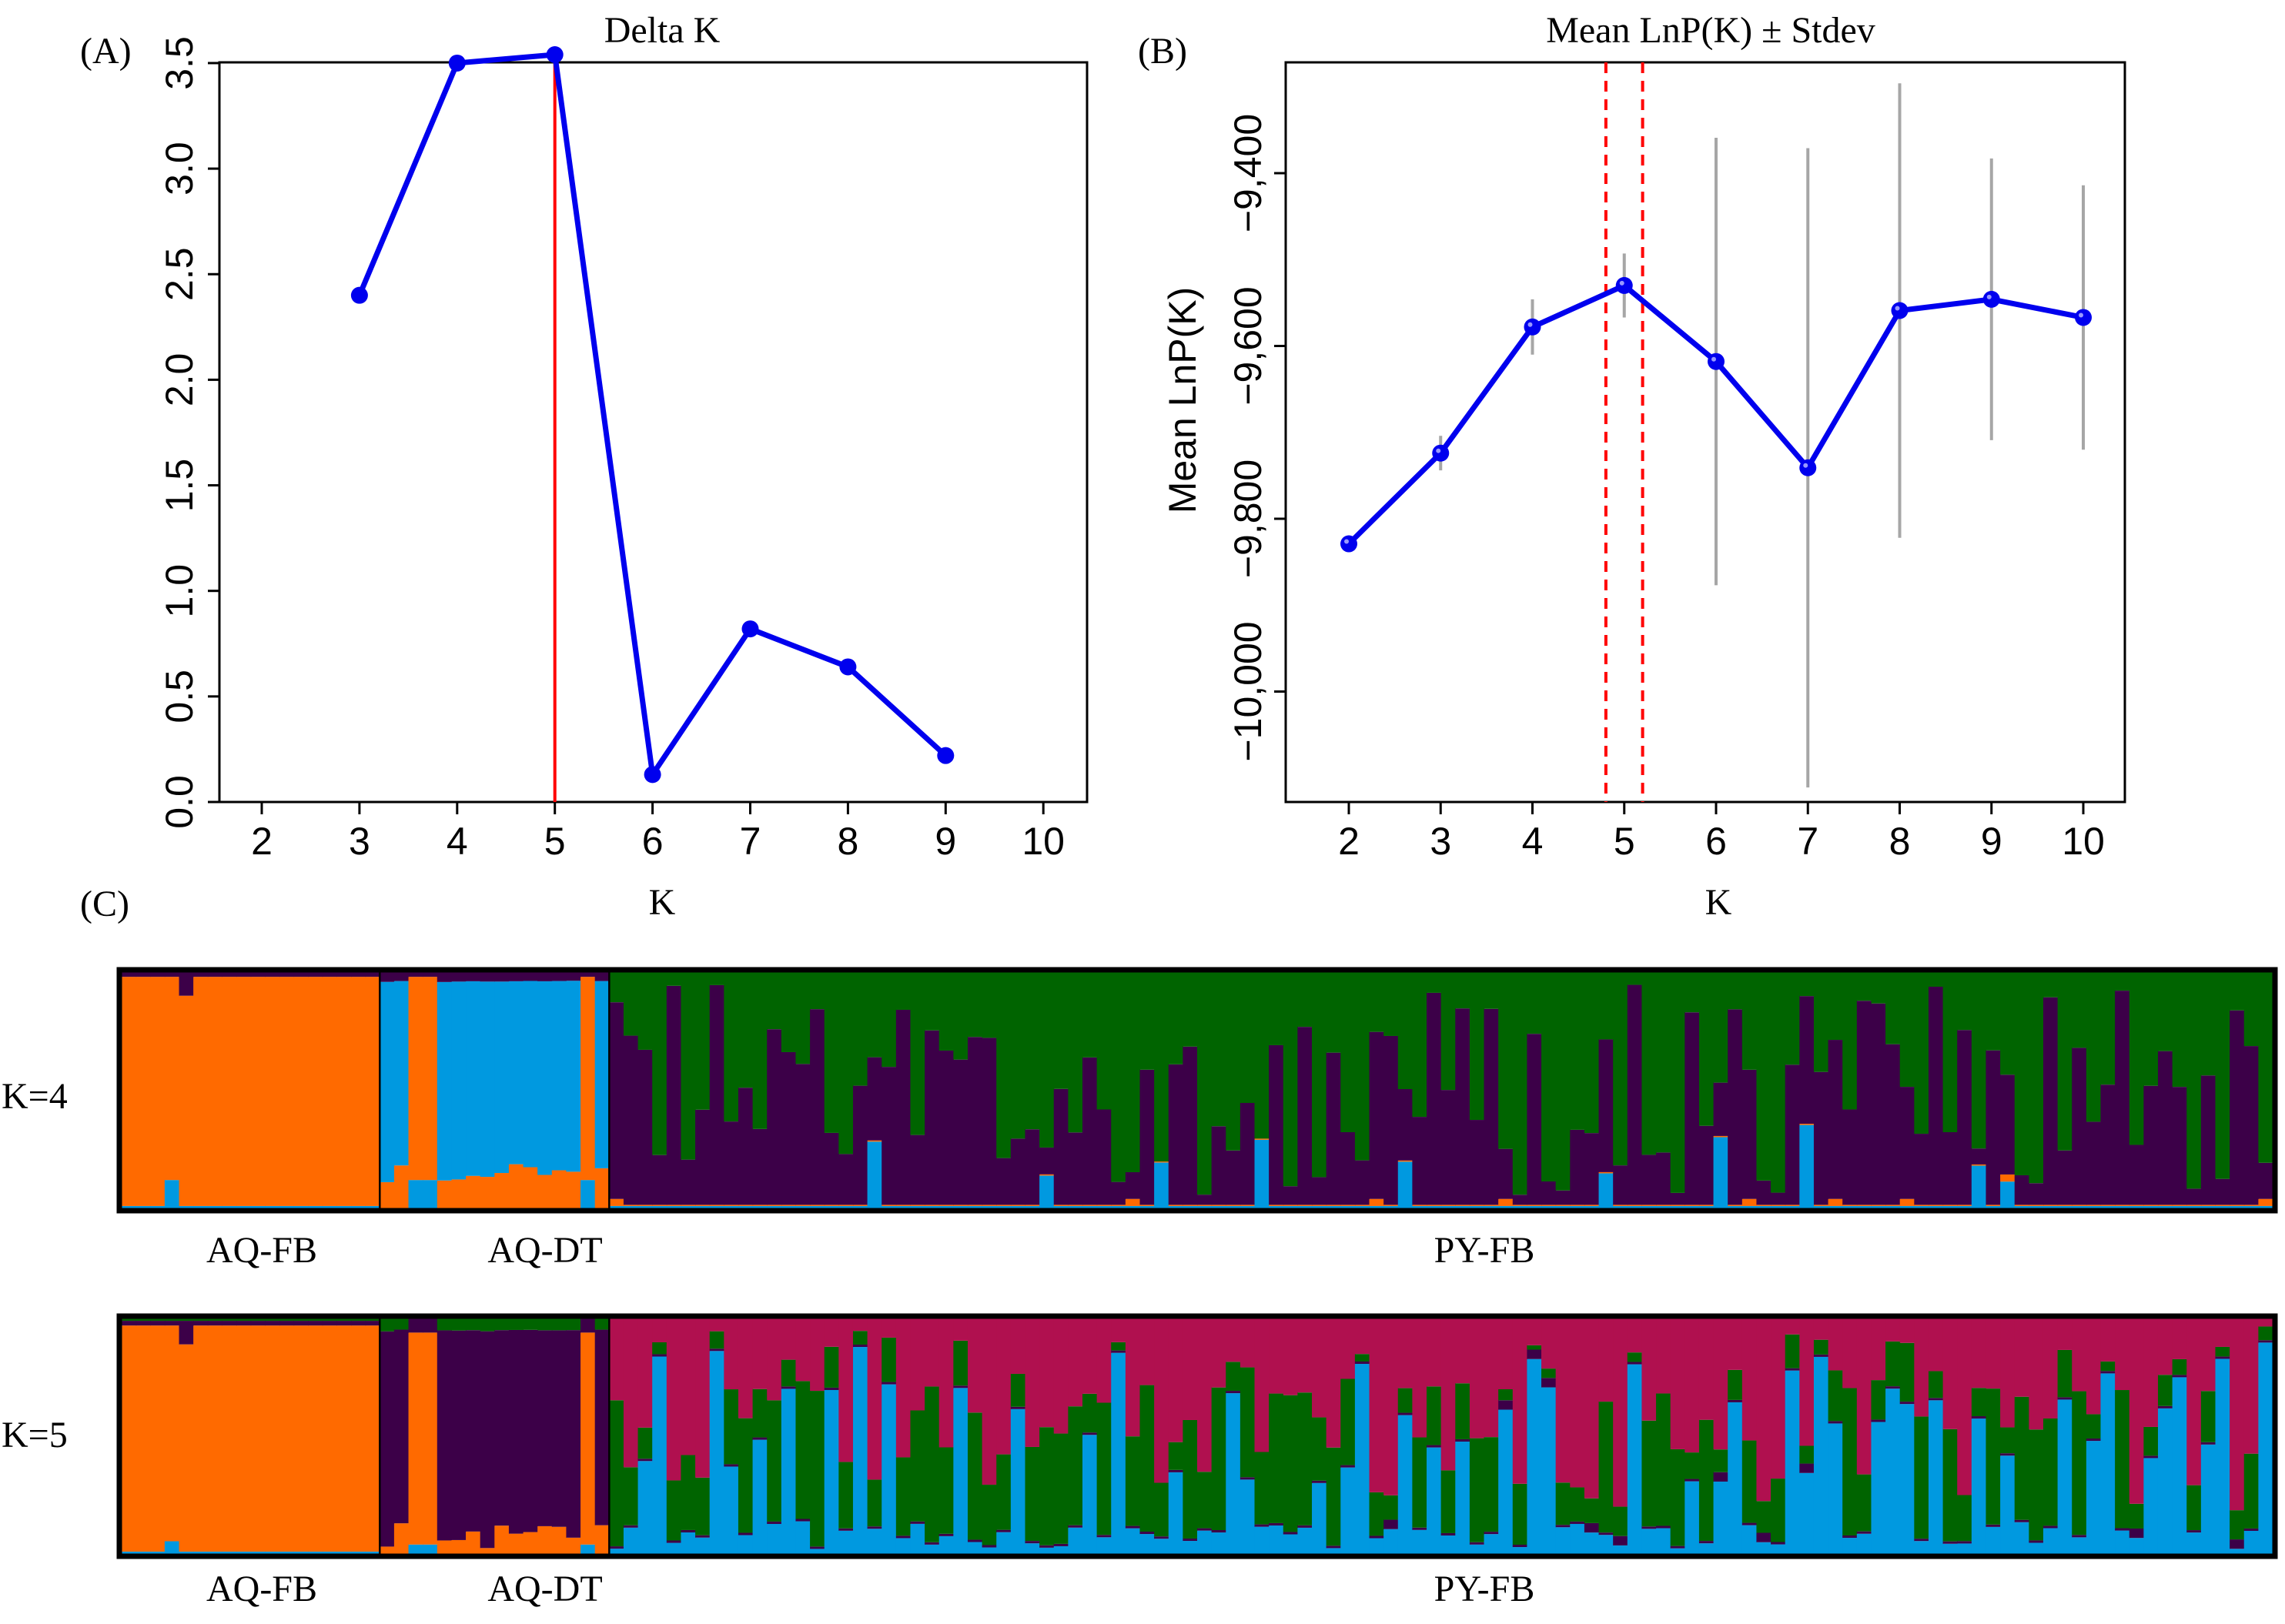 This screenshot has width=2285, height=1624. I want to click on structure-group-label: AQ-FB, so click(262, 1250).